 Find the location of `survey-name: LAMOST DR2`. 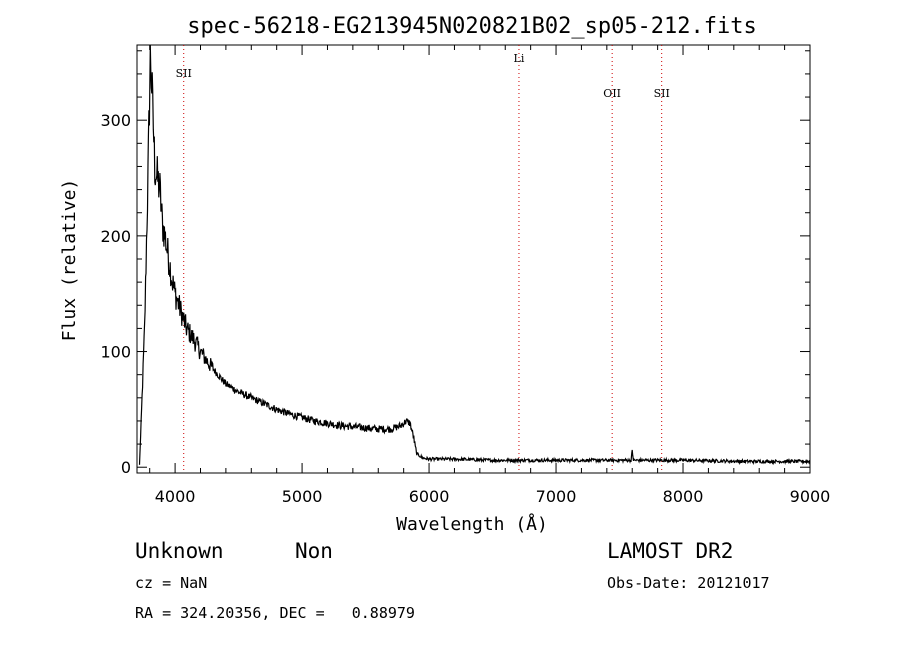

survey-name: LAMOST DR2 is located at coordinates (670, 551).